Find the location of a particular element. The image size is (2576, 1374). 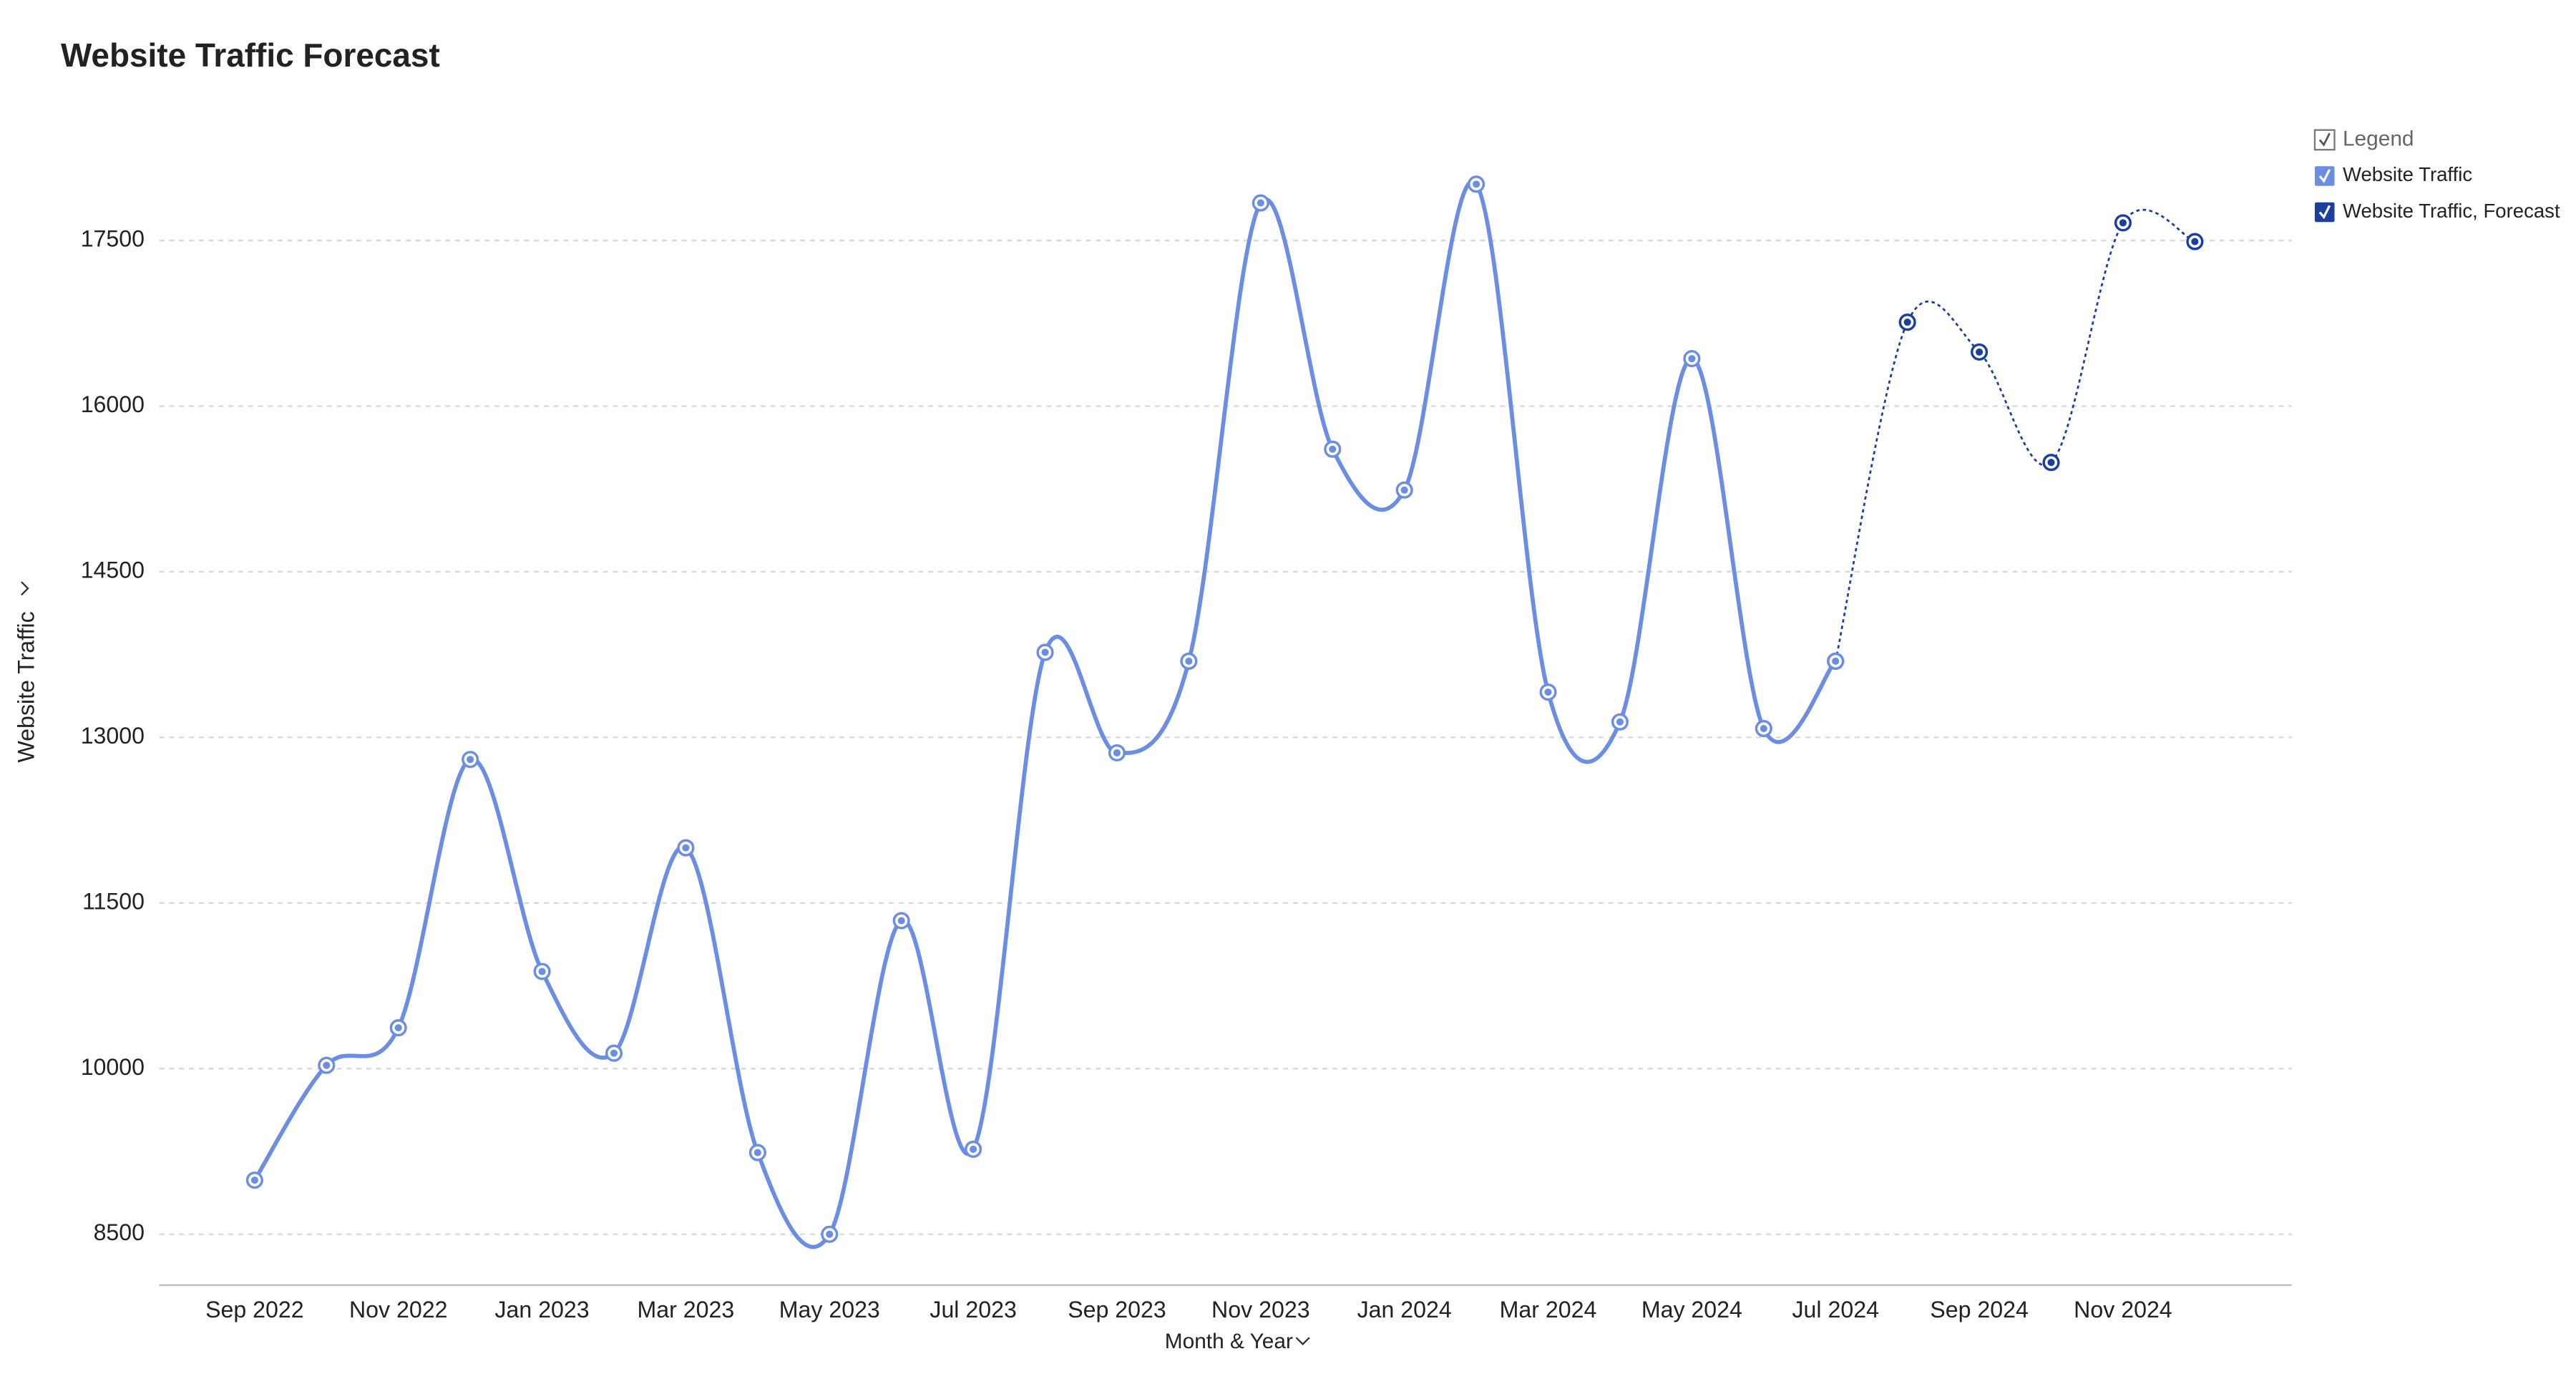

legend-title: Legend is located at coordinates (2378, 138).